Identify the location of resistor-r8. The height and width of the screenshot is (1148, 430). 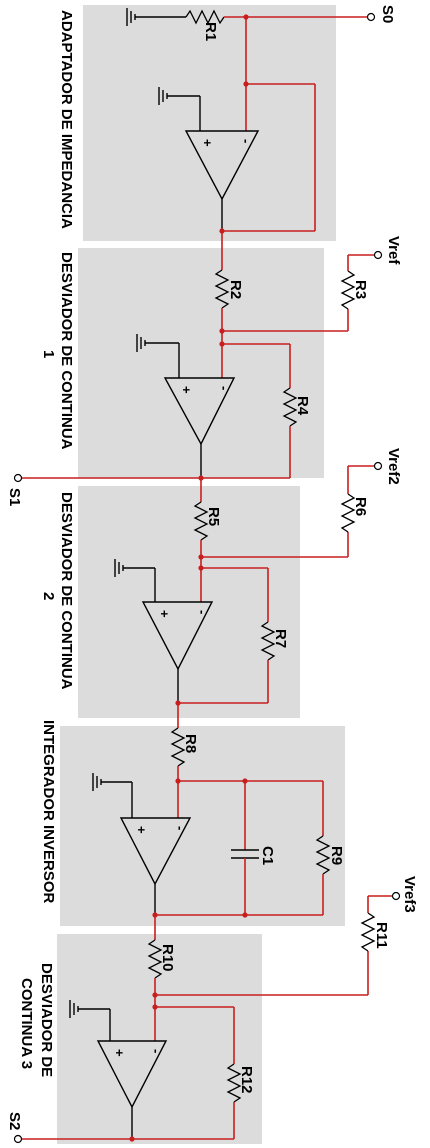
(178, 747).